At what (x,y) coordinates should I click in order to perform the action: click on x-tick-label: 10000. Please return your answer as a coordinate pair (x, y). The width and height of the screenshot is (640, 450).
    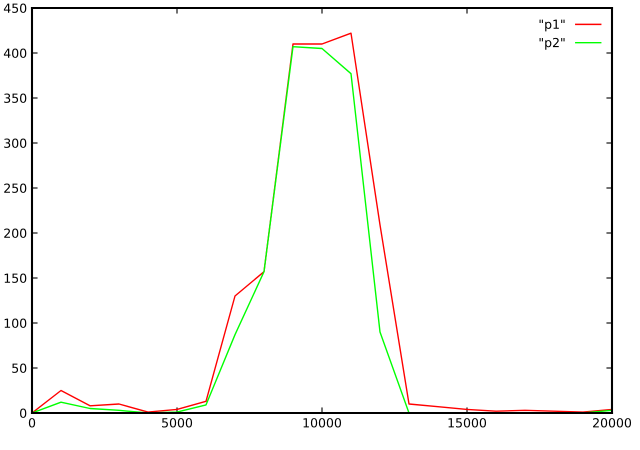
    Looking at the image, I should click on (322, 423).